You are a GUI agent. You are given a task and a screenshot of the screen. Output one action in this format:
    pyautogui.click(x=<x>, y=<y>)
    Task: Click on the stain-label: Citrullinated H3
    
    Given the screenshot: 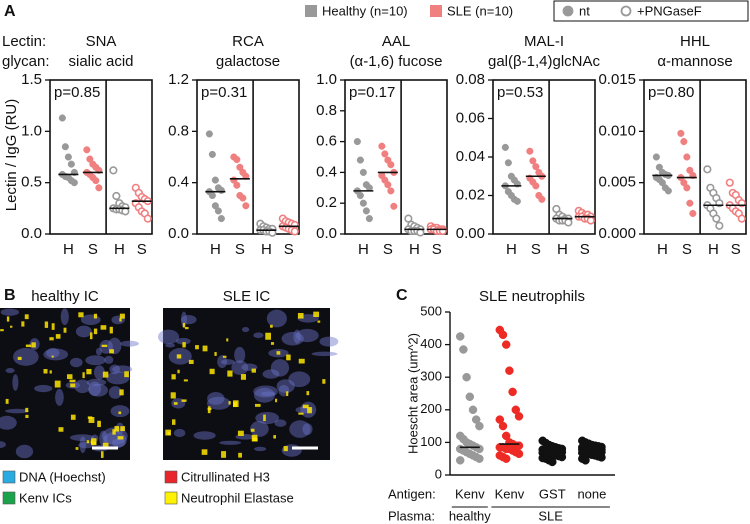 What is the action you would take?
    pyautogui.click(x=225, y=476)
    